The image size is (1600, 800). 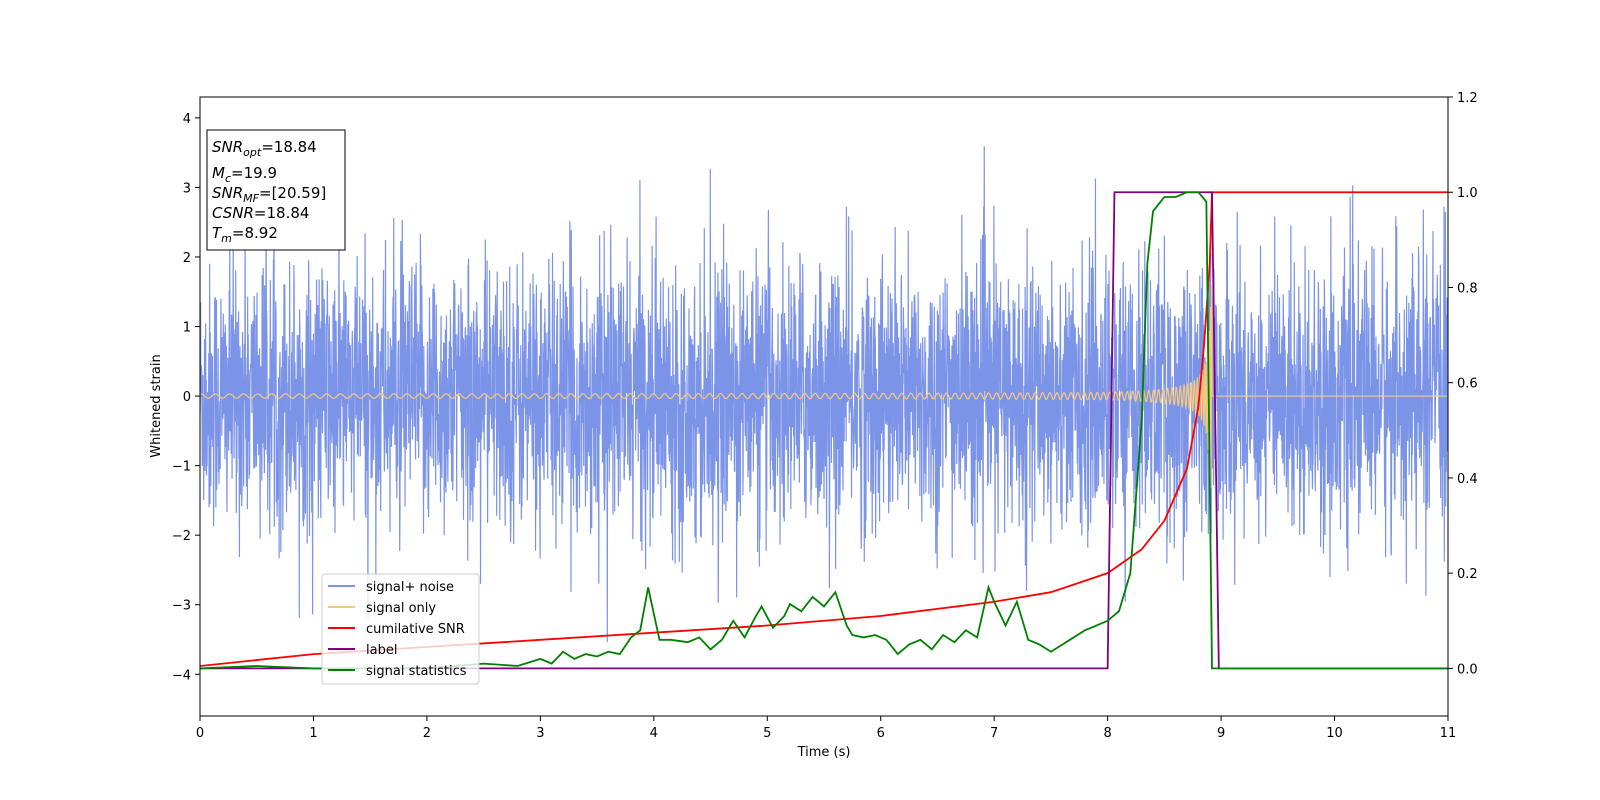 I want to click on info-box-entry: SNRMF=[20.59], so click(x=269, y=194).